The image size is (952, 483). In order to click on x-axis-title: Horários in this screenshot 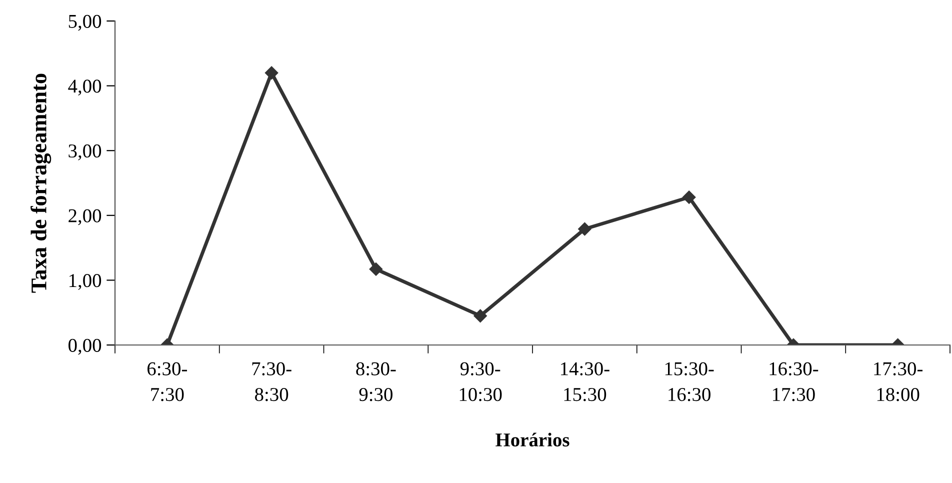, I will do `click(533, 439)`.